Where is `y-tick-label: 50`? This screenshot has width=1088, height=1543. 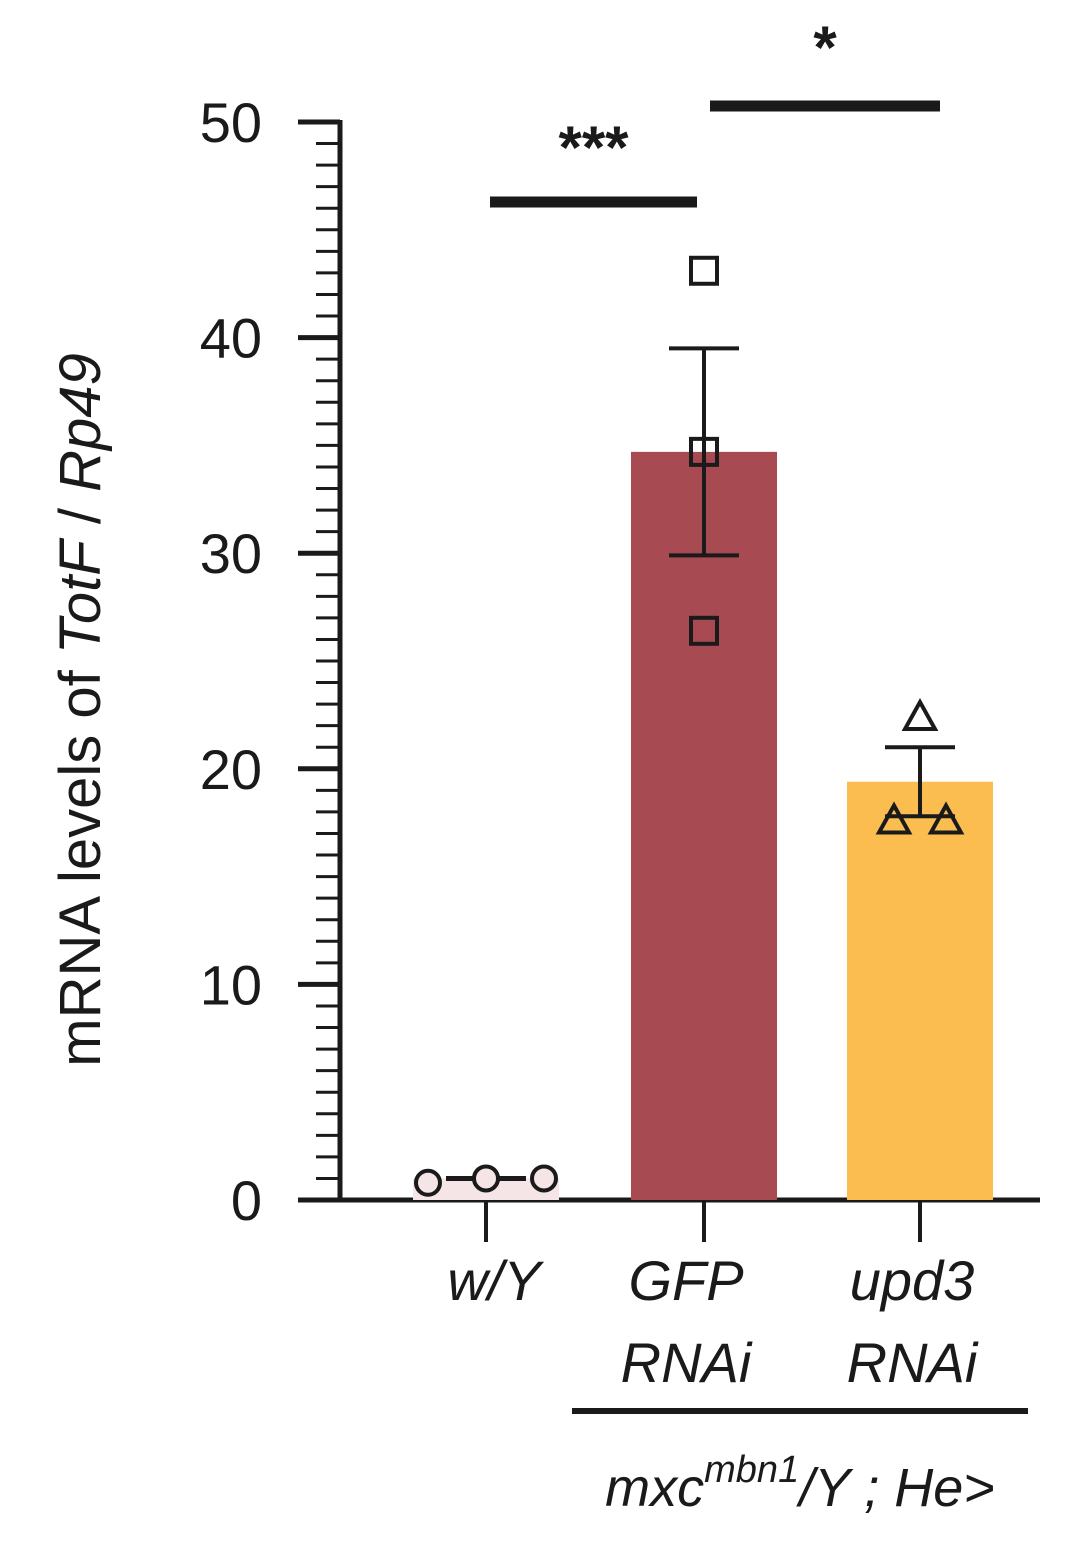 y-tick-label: 50 is located at coordinates (231, 122).